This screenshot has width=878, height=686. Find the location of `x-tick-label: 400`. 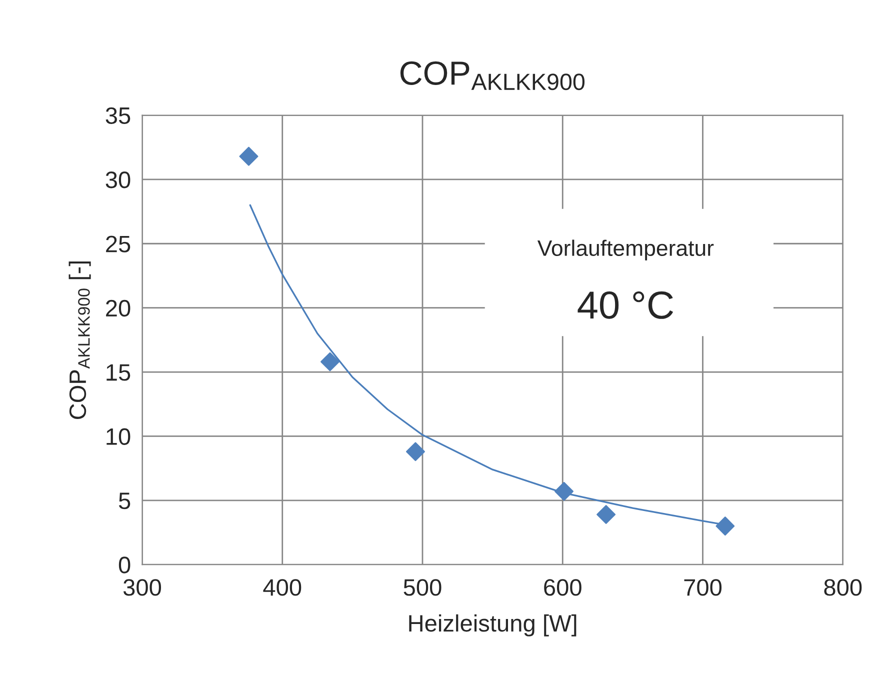

x-tick-label: 400 is located at coordinates (282, 587).